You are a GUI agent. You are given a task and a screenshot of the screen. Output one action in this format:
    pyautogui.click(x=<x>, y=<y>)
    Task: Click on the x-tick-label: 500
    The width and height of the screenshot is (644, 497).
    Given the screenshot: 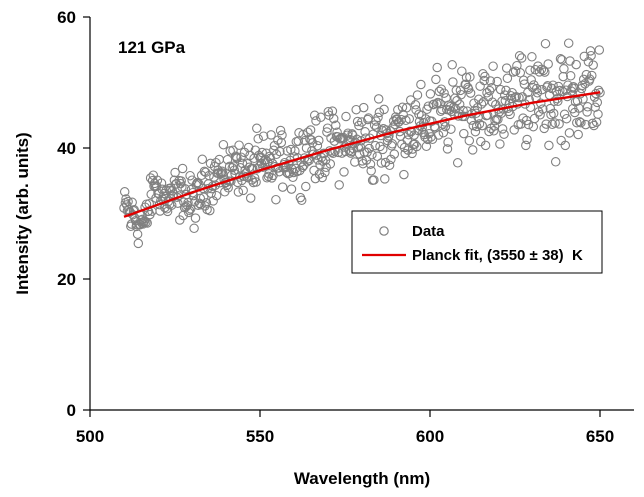 What is the action you would take?
    pyautogui.click(x=90, y=436)
    